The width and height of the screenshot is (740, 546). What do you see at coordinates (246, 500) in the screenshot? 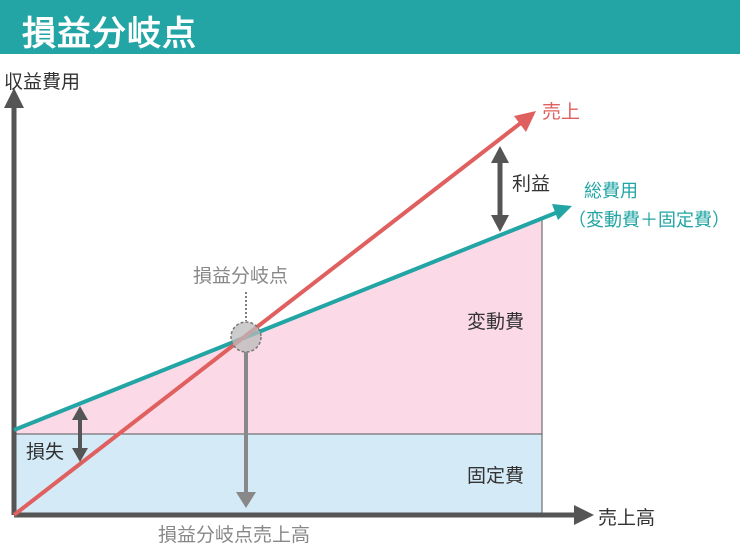
I see `break-even-sales-arrowhead` at bounding box center [246, 500].